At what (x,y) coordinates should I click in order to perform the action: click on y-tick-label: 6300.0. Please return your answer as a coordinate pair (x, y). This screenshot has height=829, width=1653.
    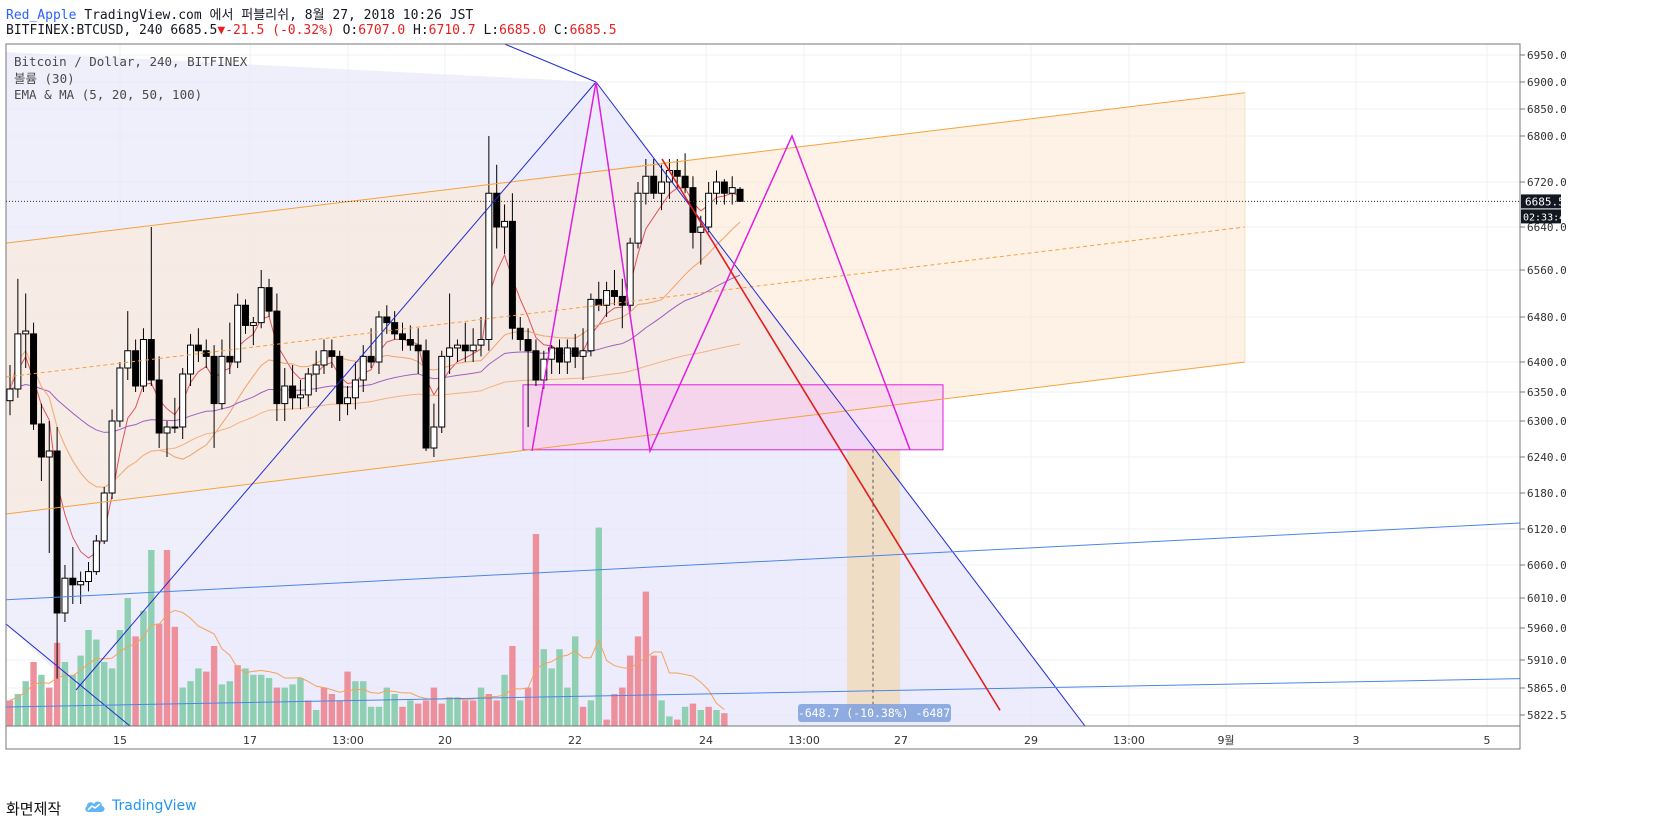
    Looking at the image, I should click on (1547, 421).